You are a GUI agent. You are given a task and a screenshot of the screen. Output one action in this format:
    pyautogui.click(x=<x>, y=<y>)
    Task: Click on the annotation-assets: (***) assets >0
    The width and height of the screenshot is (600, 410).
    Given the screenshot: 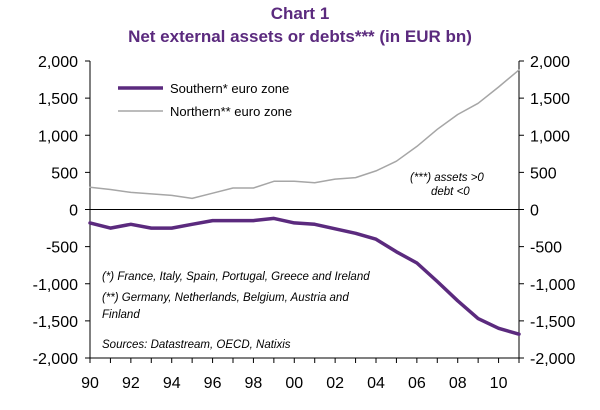 What is the action you would take?
    pyautogui.click(x=447, y=178)
    